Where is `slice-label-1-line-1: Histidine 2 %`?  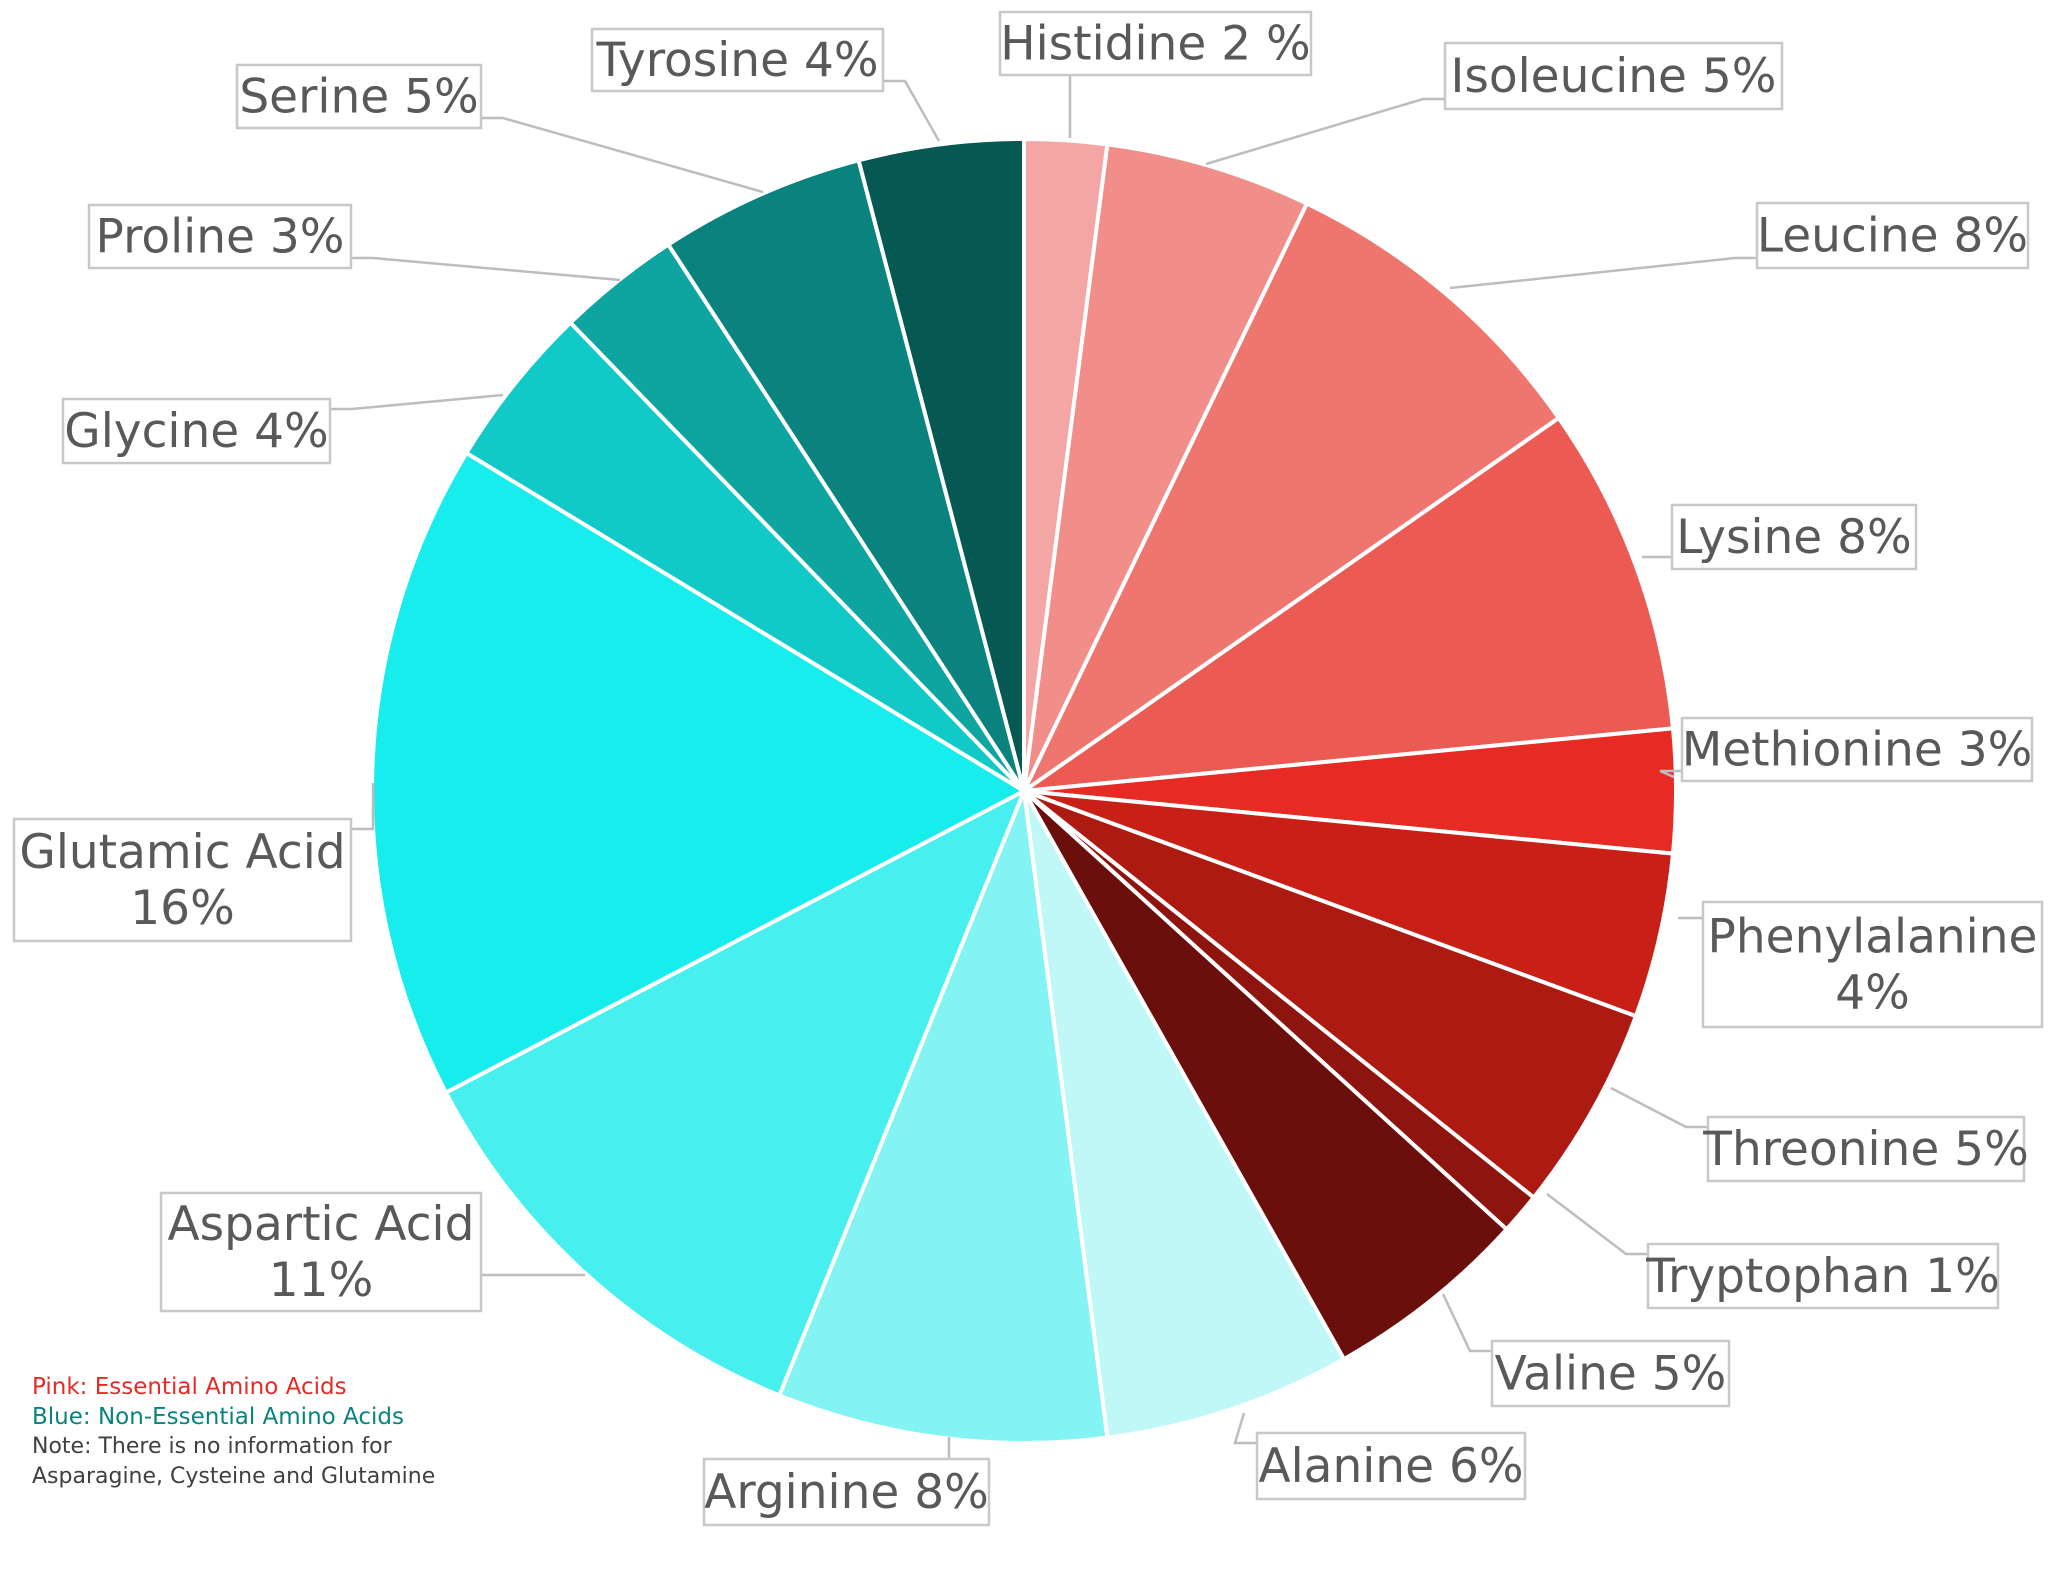 slice-label-1-line-1: Histidine 2 % is located at coordinates (1155, 44).